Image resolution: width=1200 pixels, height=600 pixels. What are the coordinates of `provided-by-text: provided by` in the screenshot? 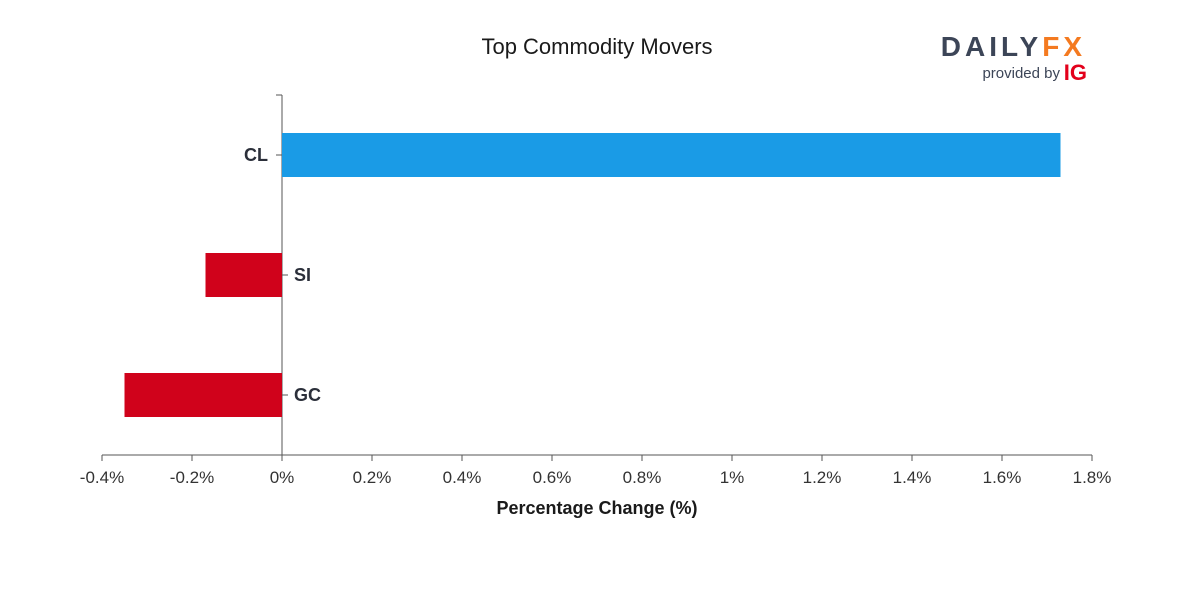 It's located at (1021, 73).